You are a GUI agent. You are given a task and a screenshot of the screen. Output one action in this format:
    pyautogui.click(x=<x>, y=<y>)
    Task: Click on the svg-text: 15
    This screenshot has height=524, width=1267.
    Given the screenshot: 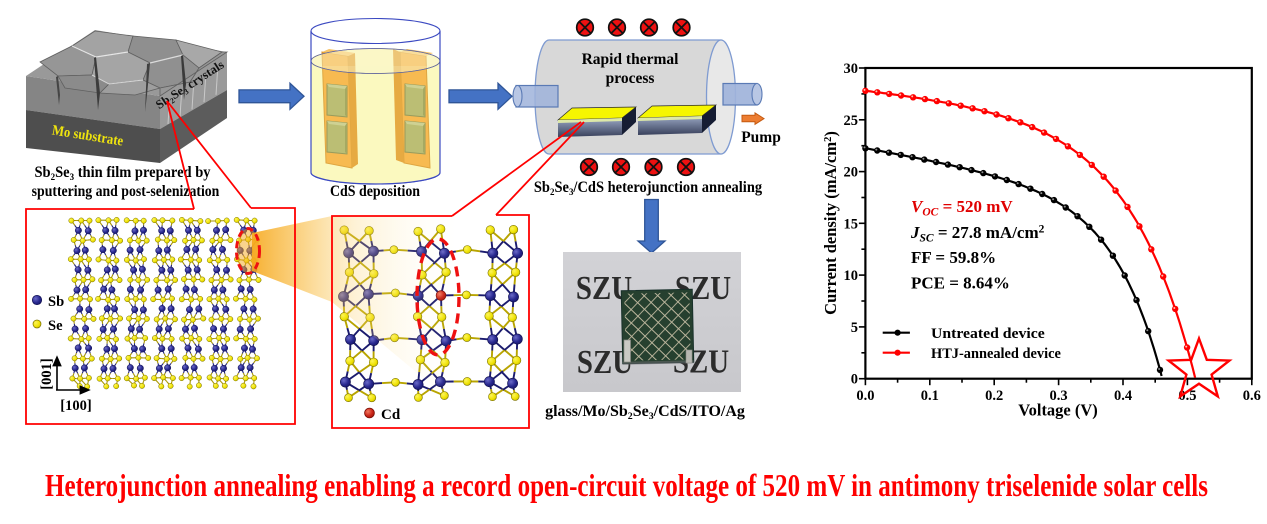 What is the action you would take?
    pyautogui.click(x=851, y=224)
    